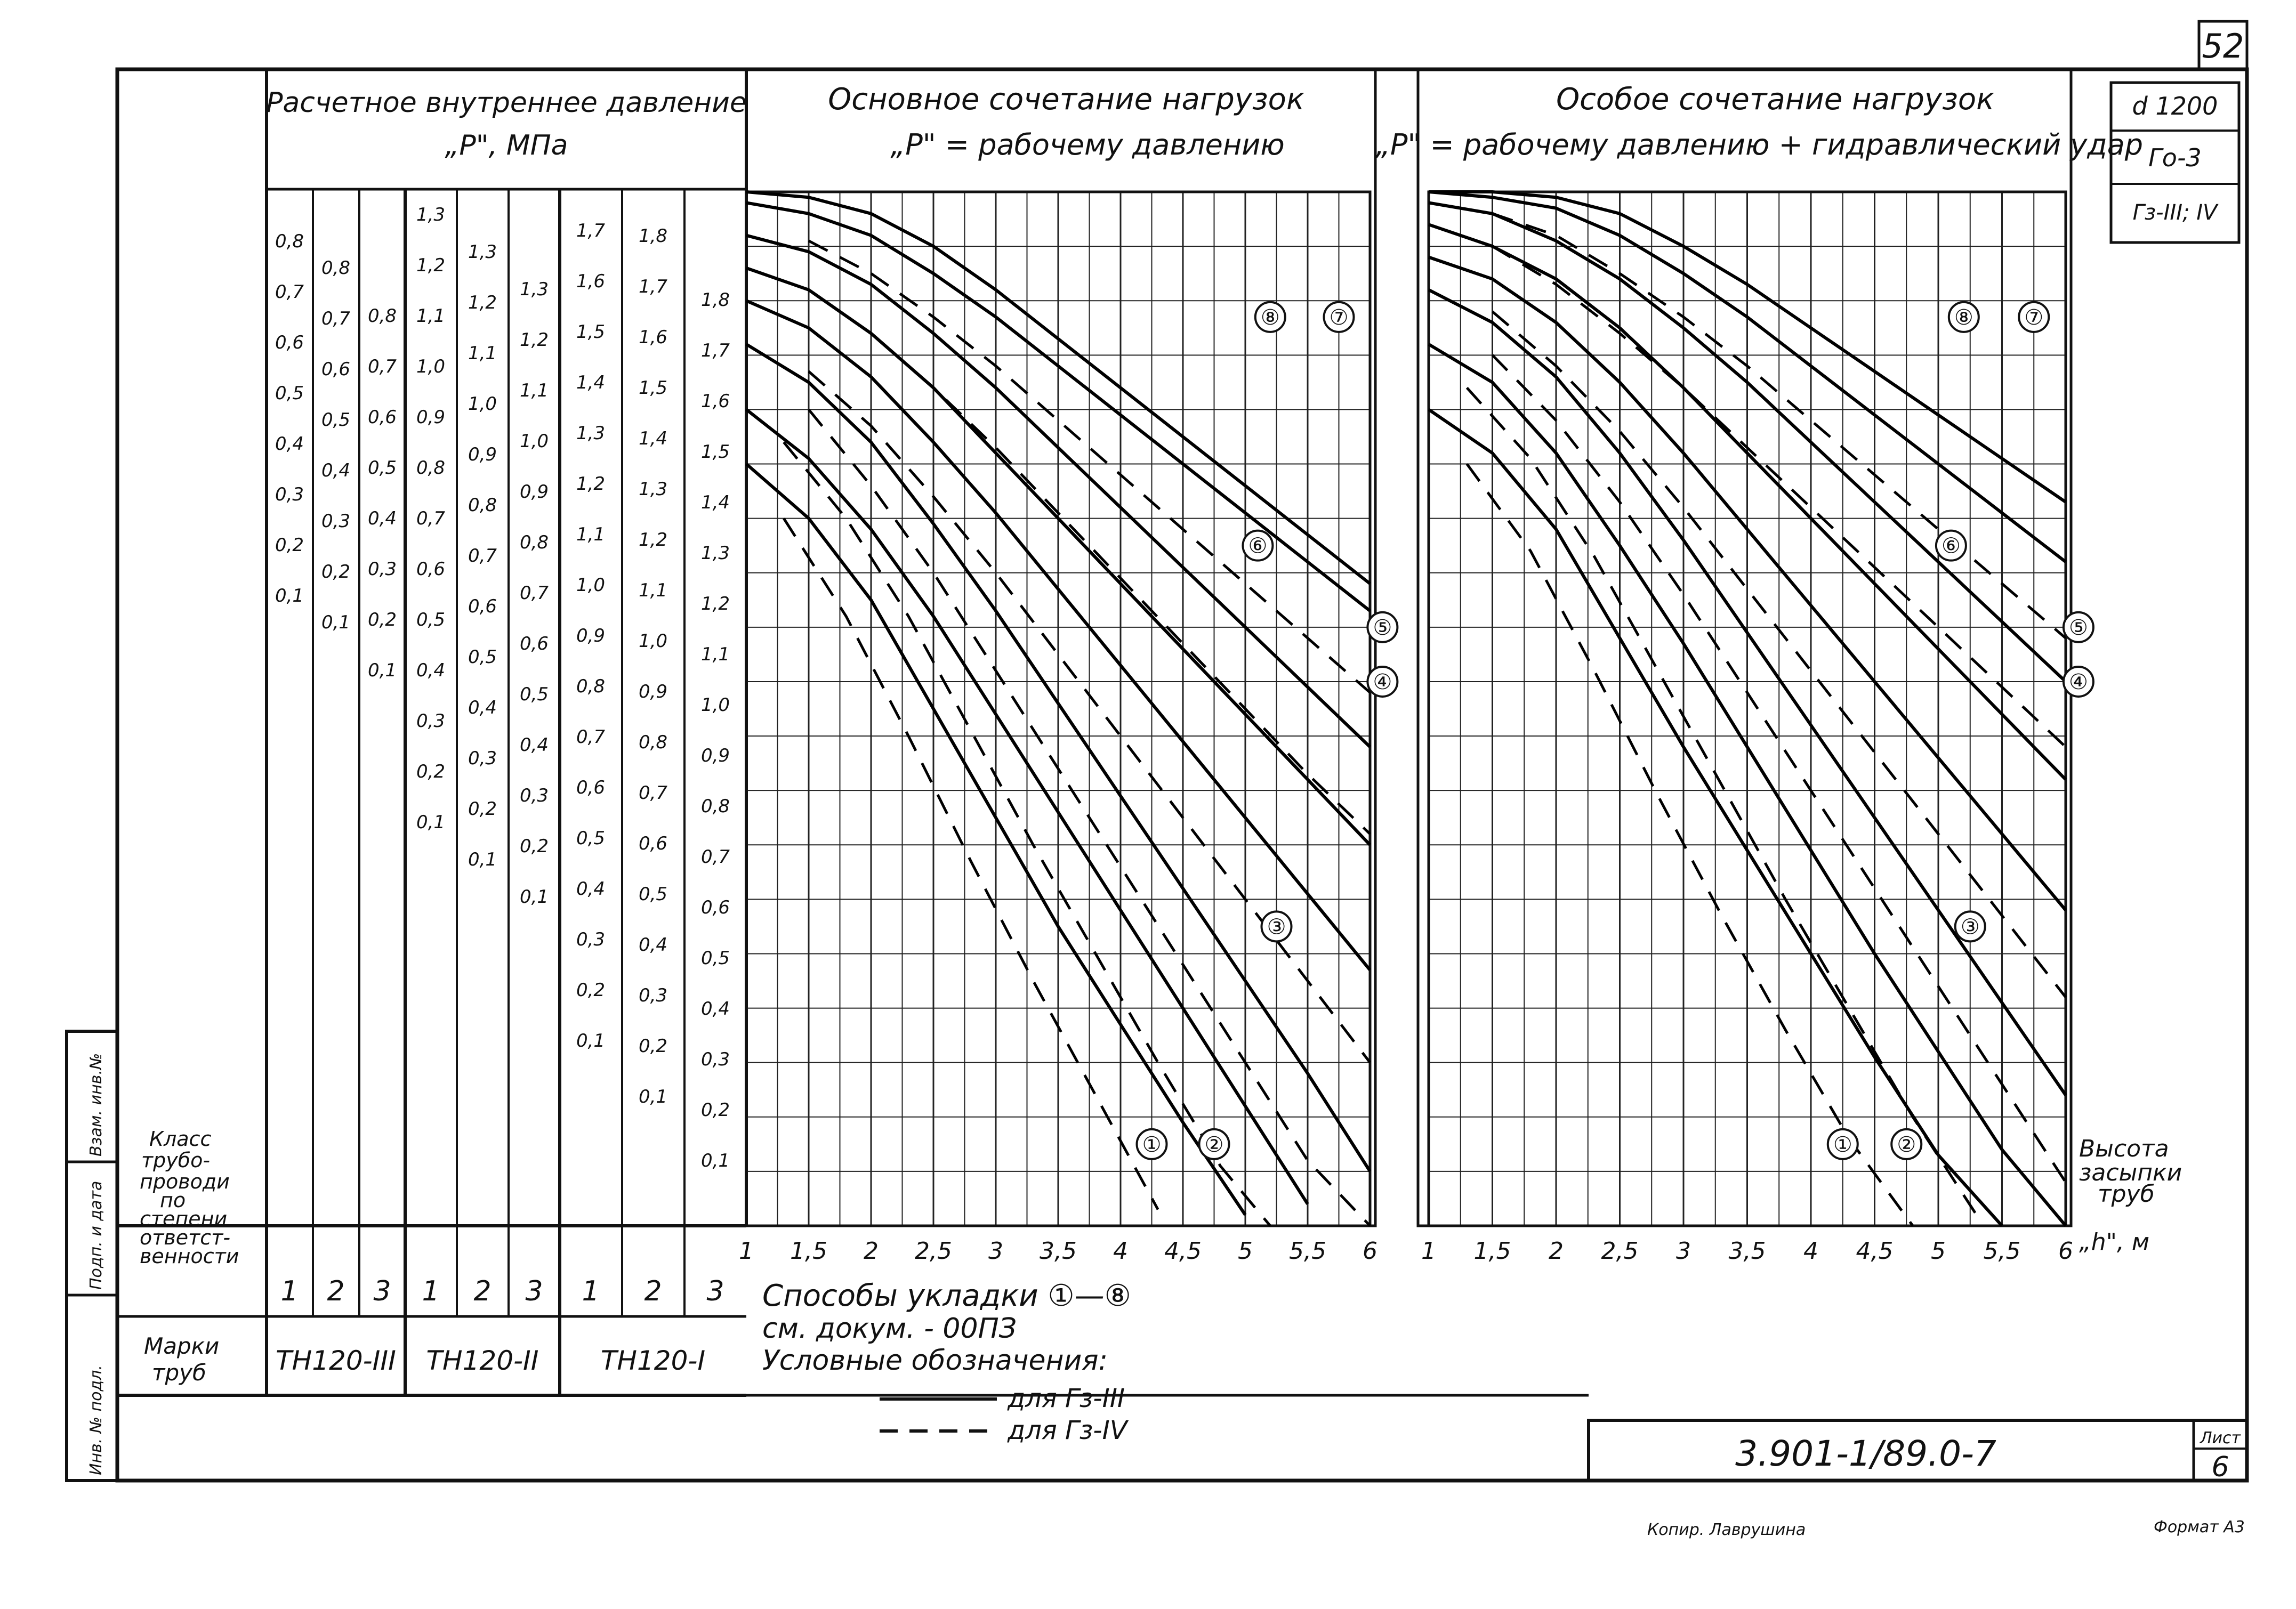 The width and height of the screenshot is (2296, 1609). I want to click on series-callout-label: ③, so click(1276, 927).